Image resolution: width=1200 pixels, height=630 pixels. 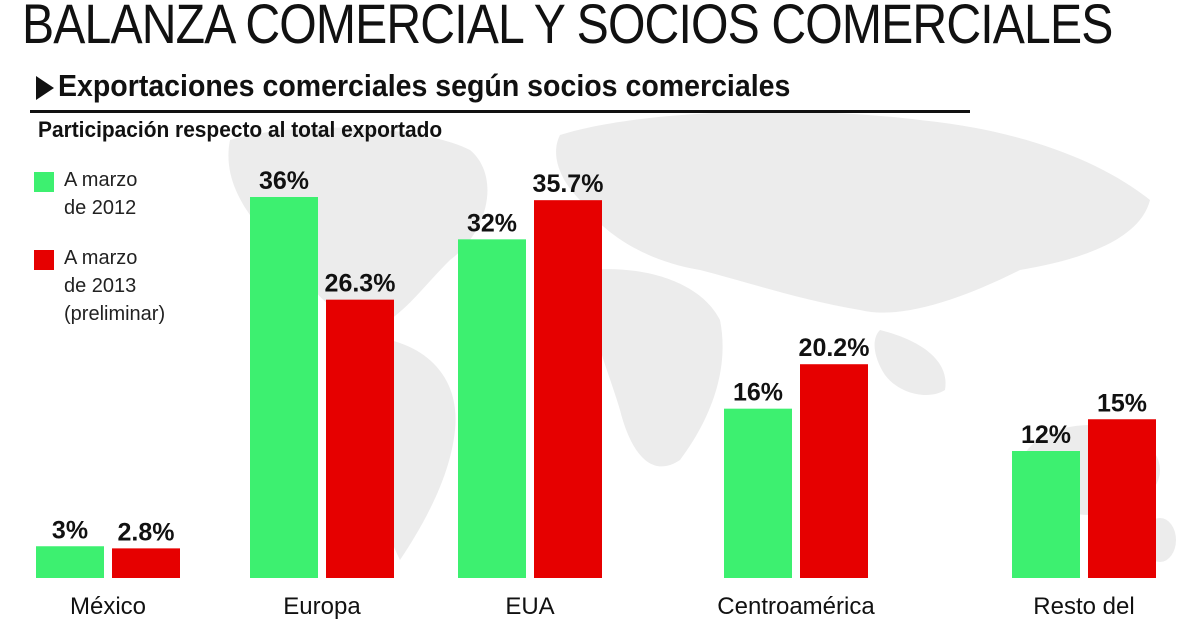 What do you see at coordinates (360, 284) in the screenshot?
I see `data-label-2013-1: 26.3%` at bounding box center [360, 284].